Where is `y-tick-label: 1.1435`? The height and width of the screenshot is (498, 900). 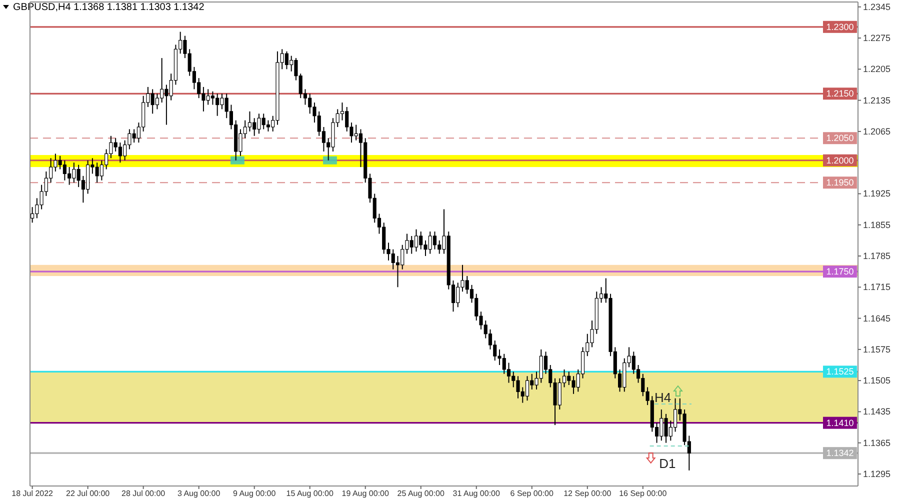
y-tick-label: 1.1435 is located at coordinates (877, 411).